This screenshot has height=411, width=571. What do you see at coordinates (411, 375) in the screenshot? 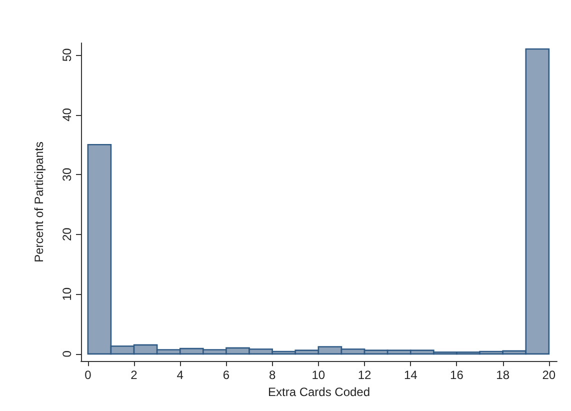
I see `x-tick-label: 14` at bounding box center [411, 375].